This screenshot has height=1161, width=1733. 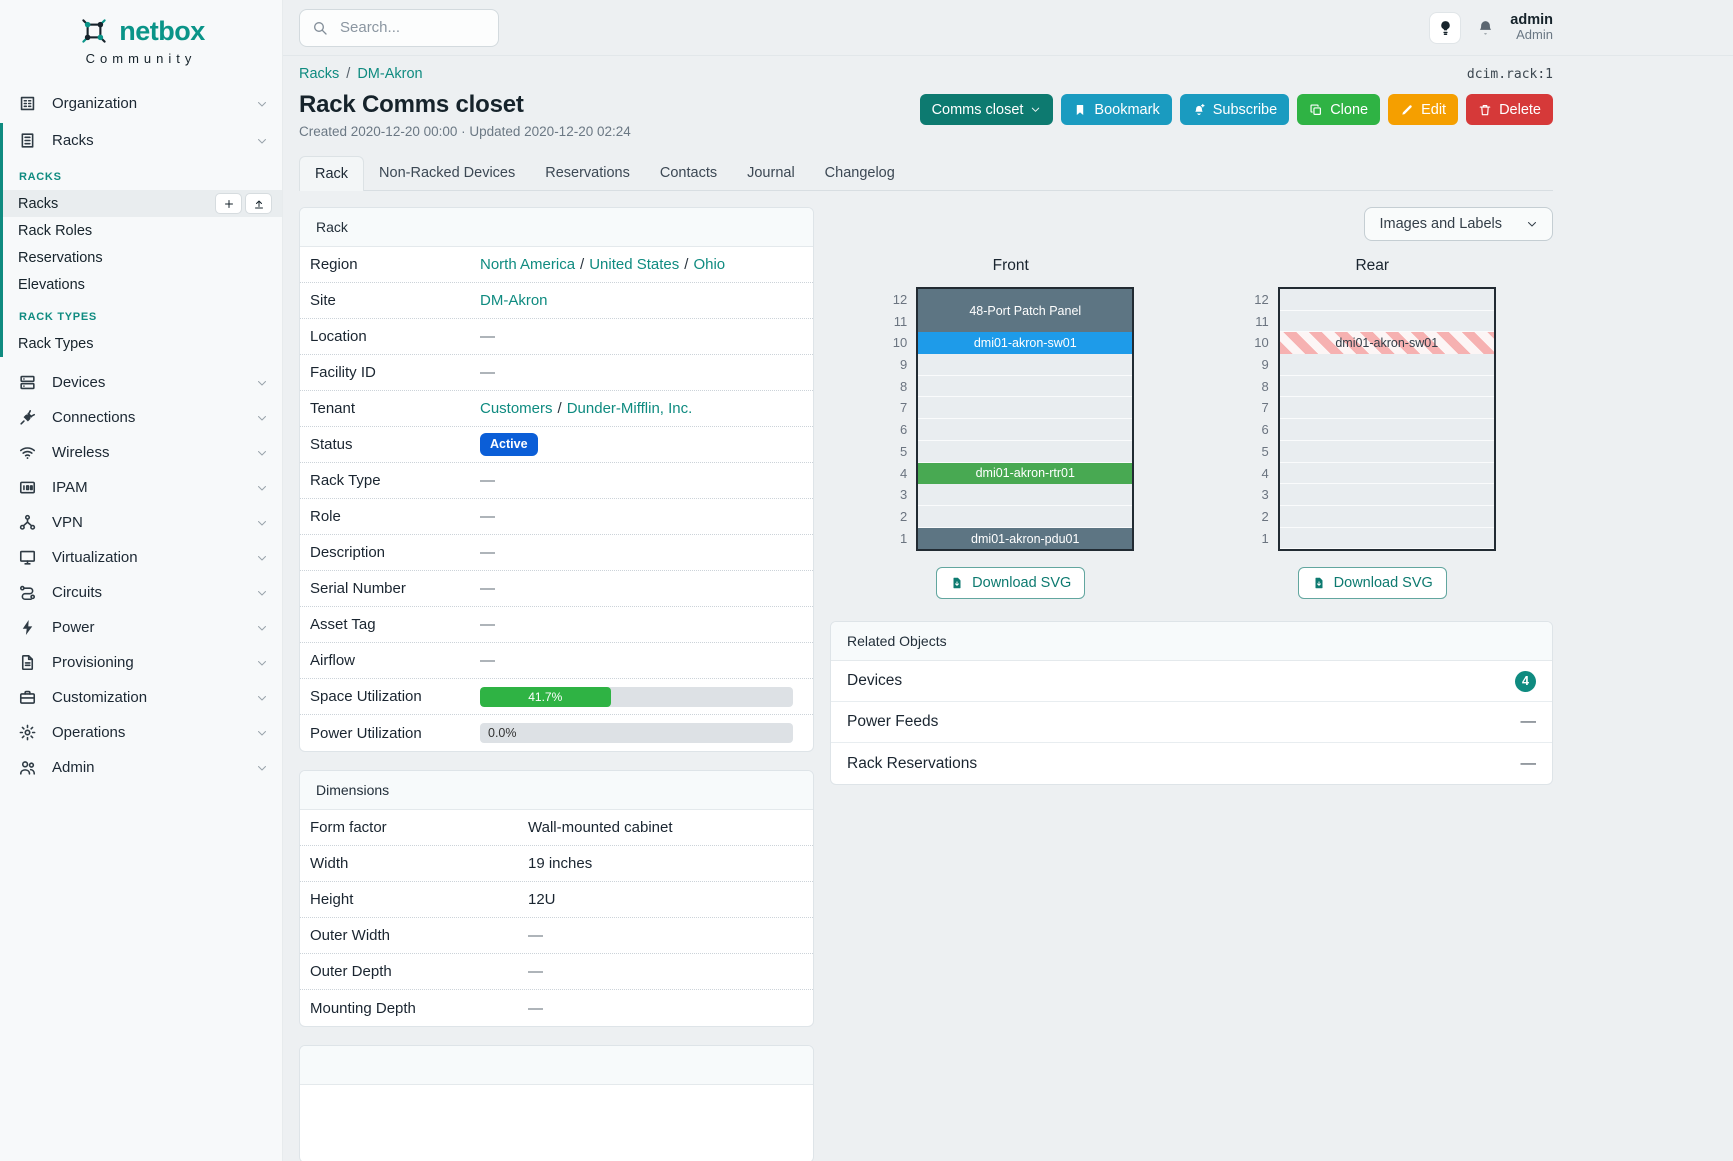 What do you see at coordinates (258, 203) in the screenshot?
I see `upload-button` at bounding box center [258, 203].